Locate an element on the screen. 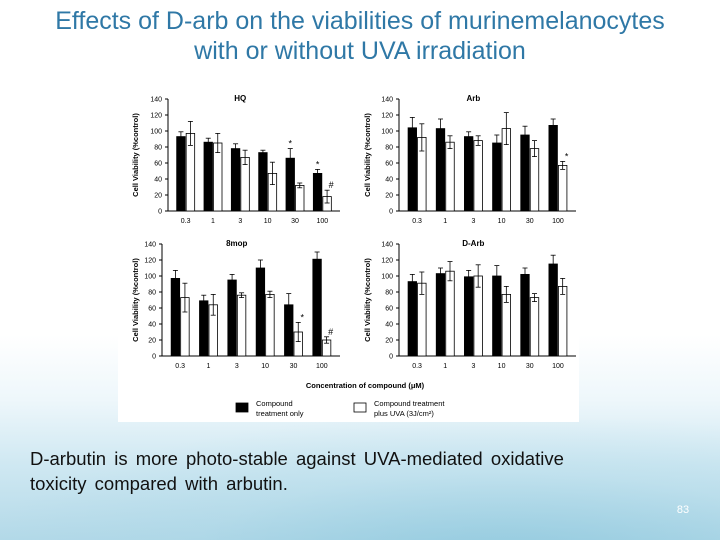 The width and height of the screenshot is (720, 540). legend-label-compound-only-line-1: Compound is located at coordinates (274, 403).